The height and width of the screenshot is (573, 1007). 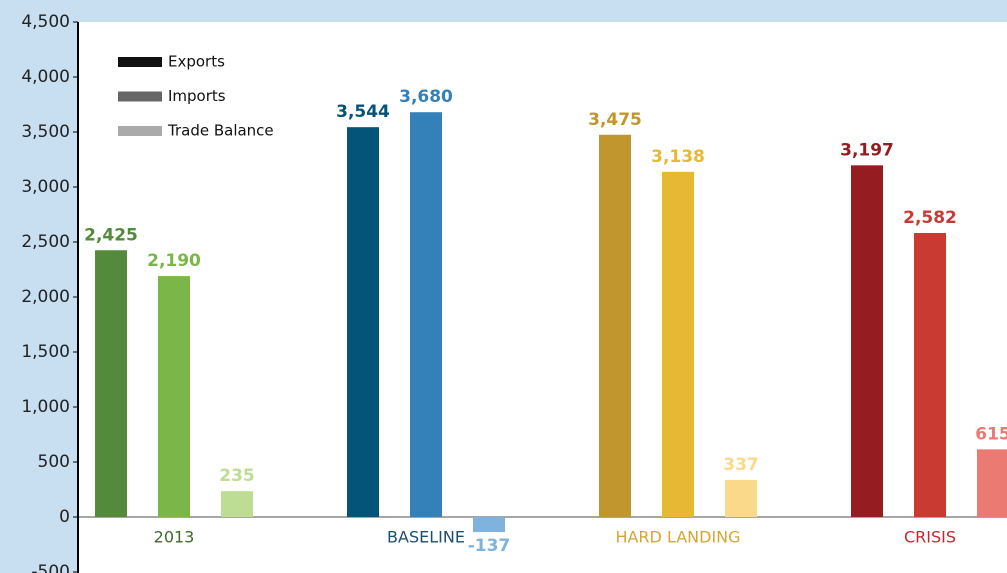 I want to click on value-label: 3,475, so click(x=615, y=120).